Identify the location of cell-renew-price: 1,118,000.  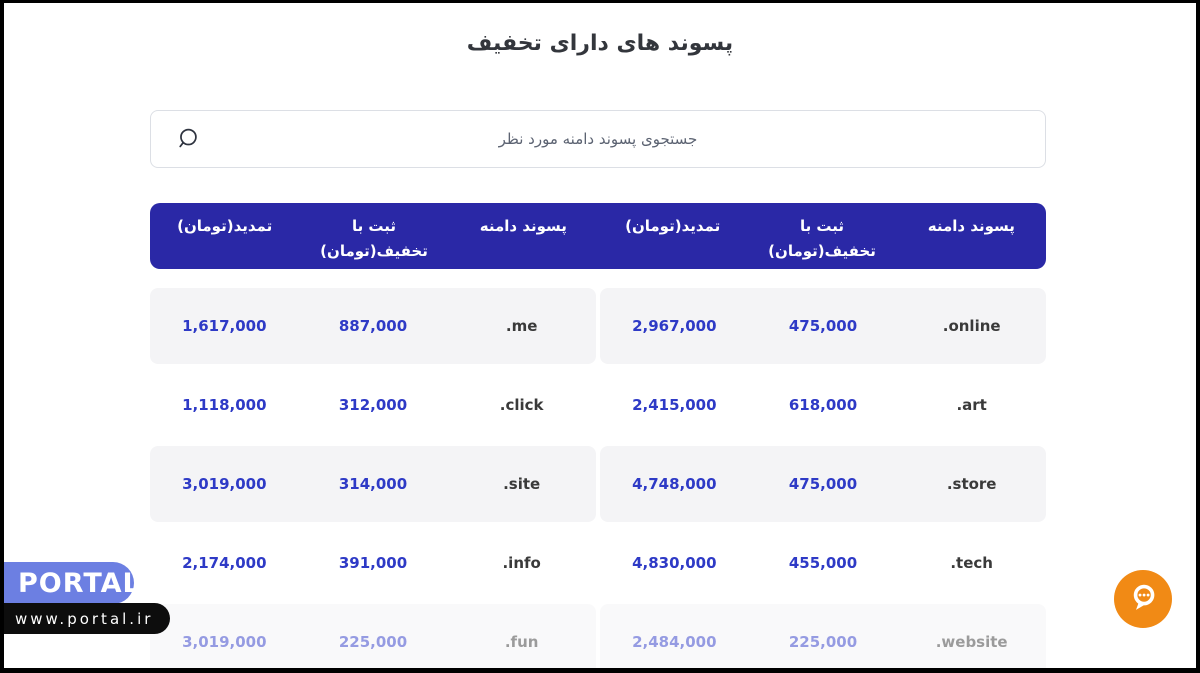
(224, 405).